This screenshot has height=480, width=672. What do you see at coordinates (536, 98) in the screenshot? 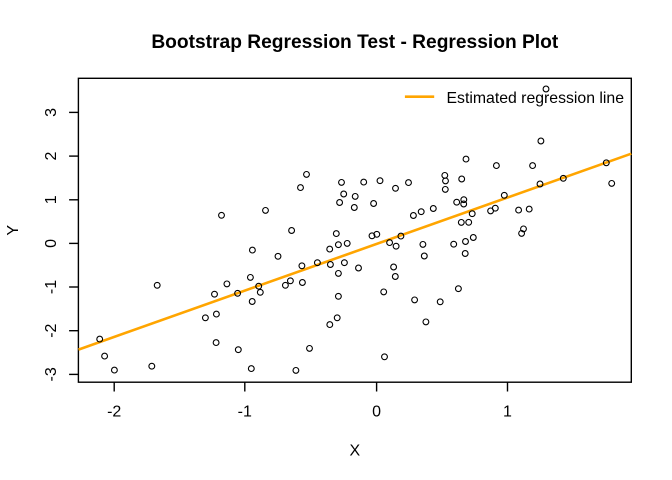
I see `svg-text: Estimated regression line` at bounding box center [536, 98].